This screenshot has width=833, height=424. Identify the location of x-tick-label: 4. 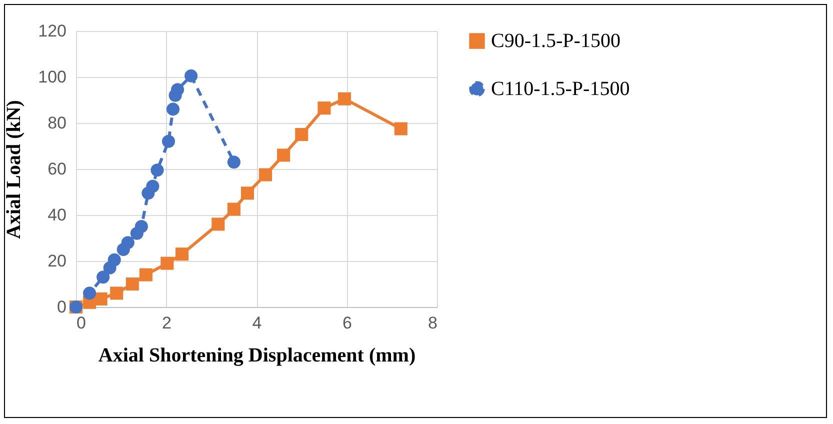
(257, 323).